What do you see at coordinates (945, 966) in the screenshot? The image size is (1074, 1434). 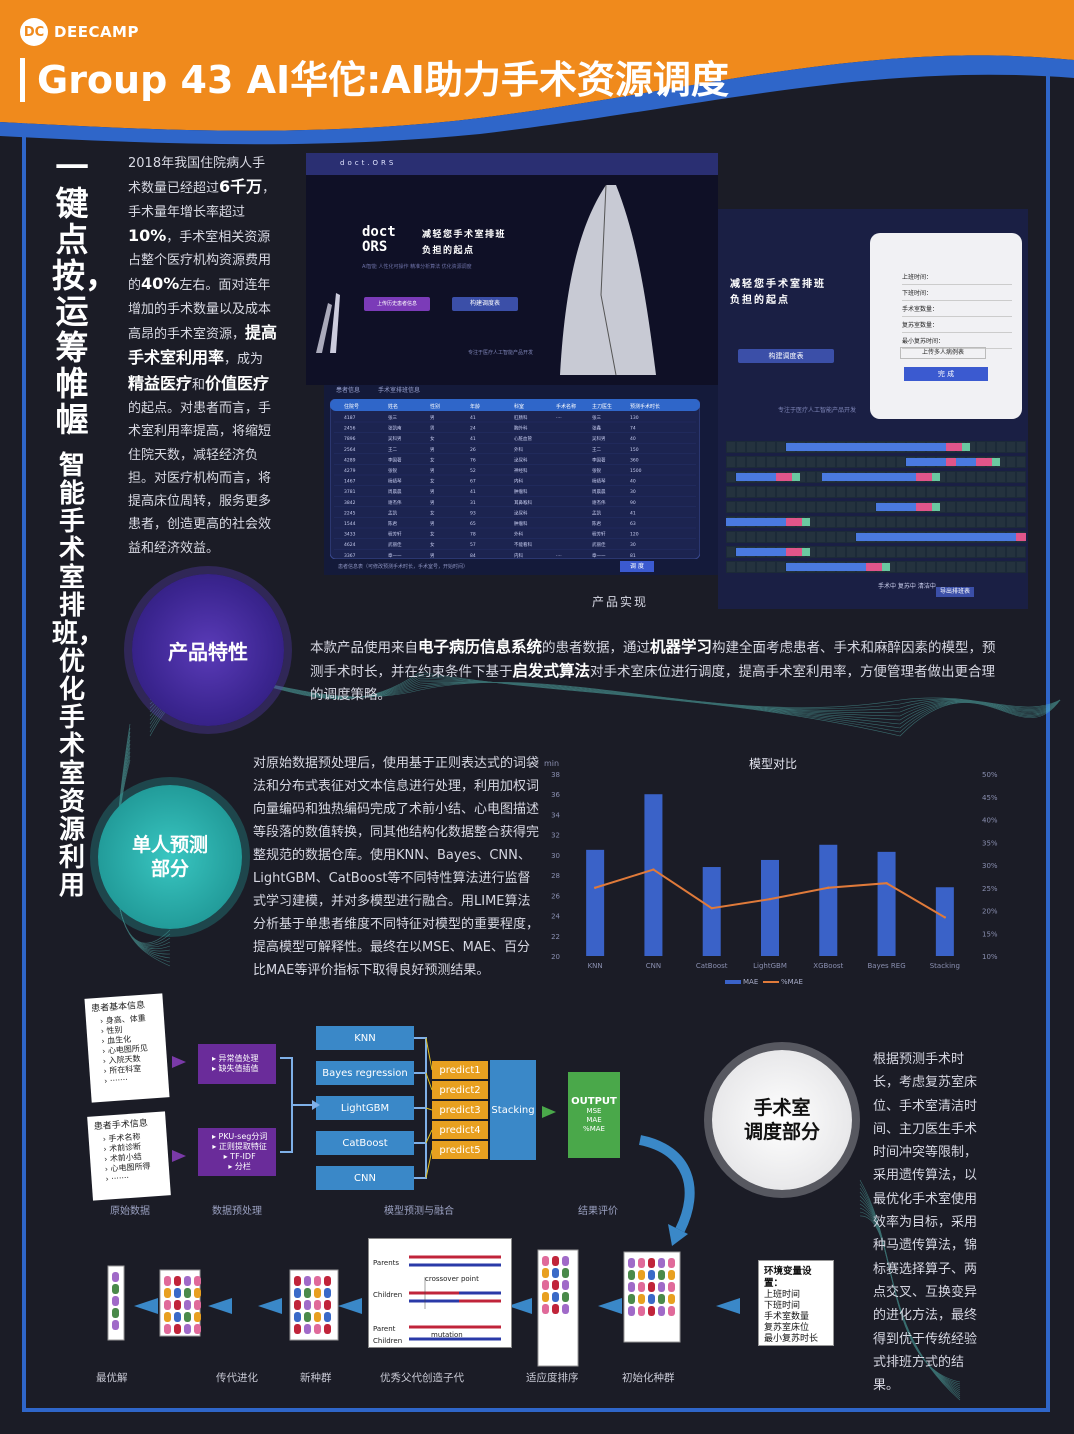 I see `x-tick-label: Stacking` at bounding box center [945, 966].